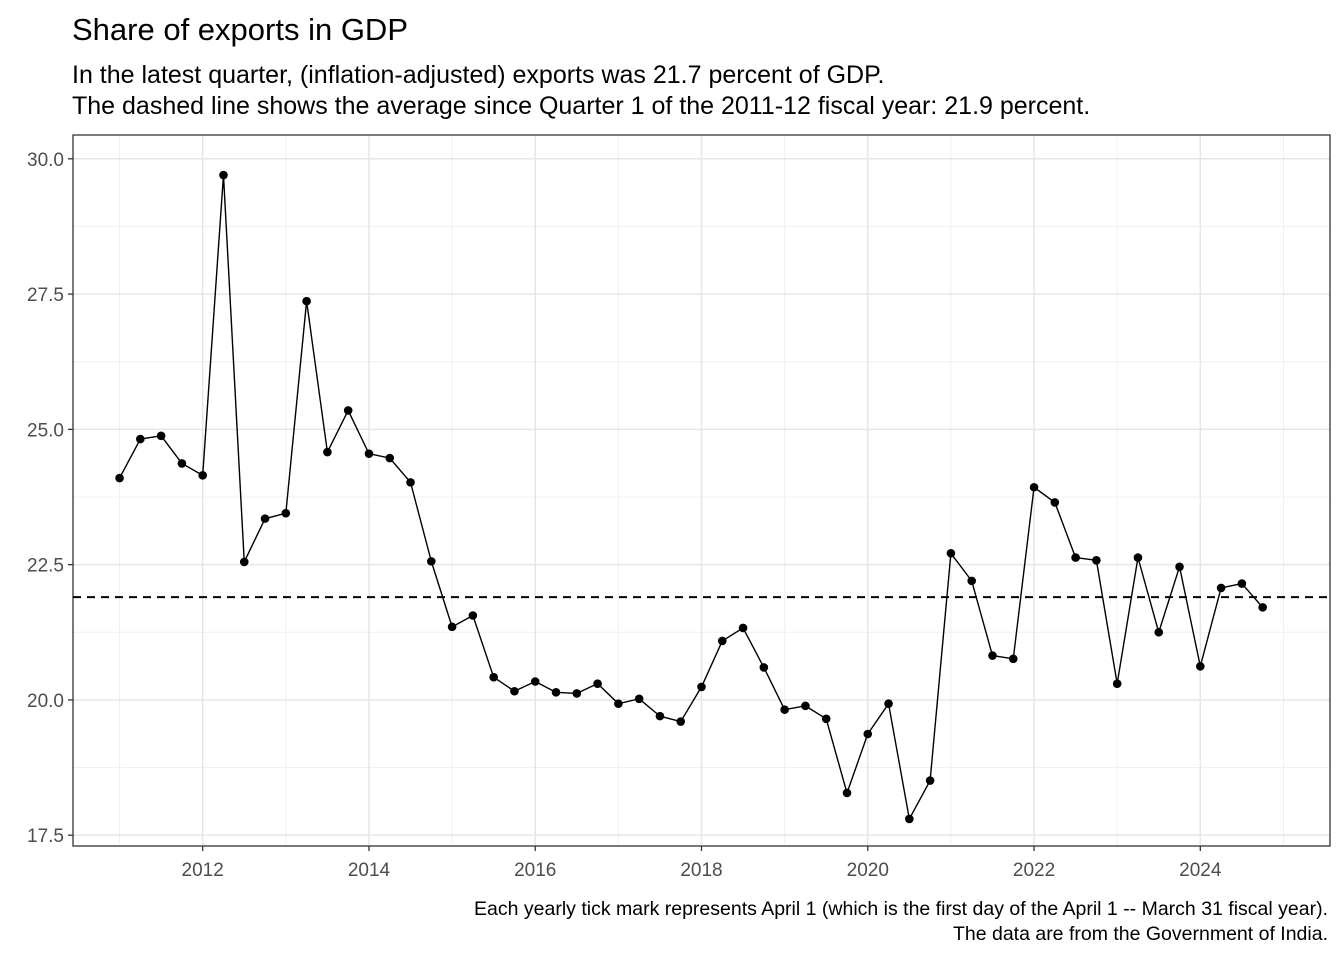 The height and width of the screenshot is (960, 1344). I want to click on chart-title: Share of exports in GDP, so click(240, 29).